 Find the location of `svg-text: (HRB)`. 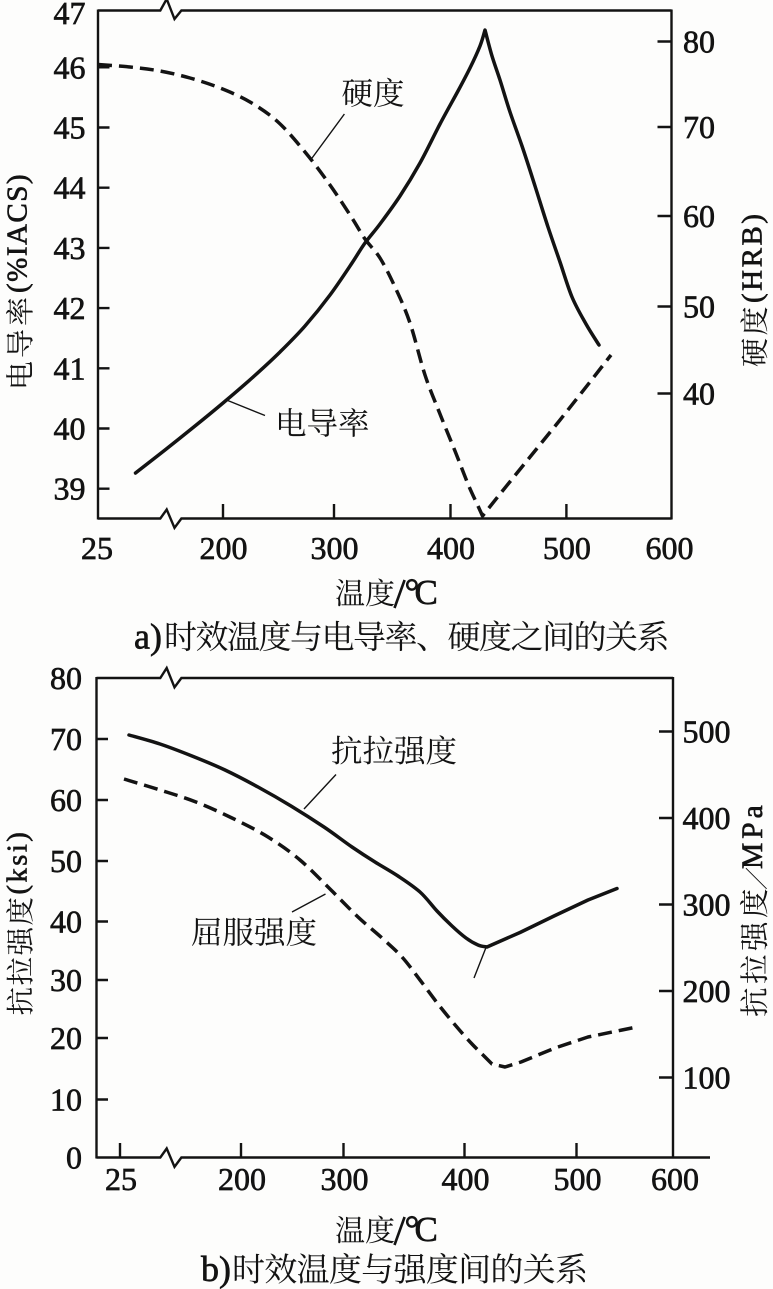

svg-text: (HRB) is located at coordinates (753, 257).